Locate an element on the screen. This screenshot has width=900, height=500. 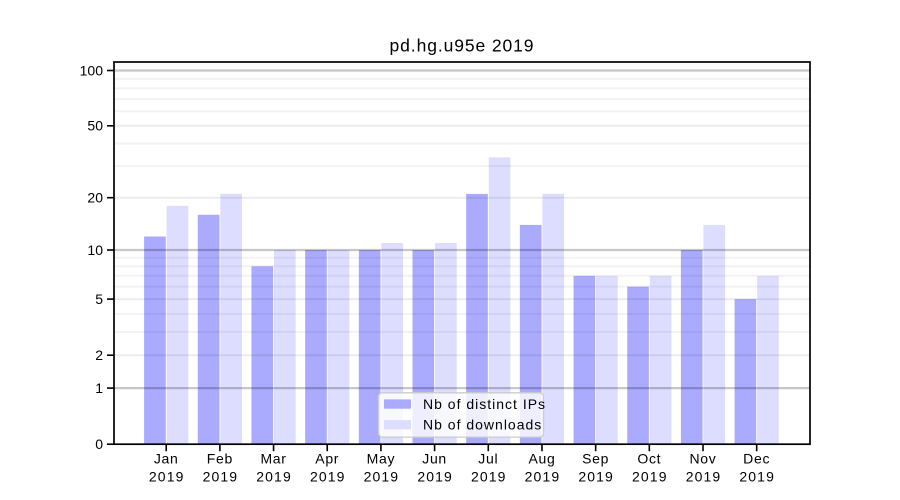
svg-text: 0 is located at coordinates (99, 444).